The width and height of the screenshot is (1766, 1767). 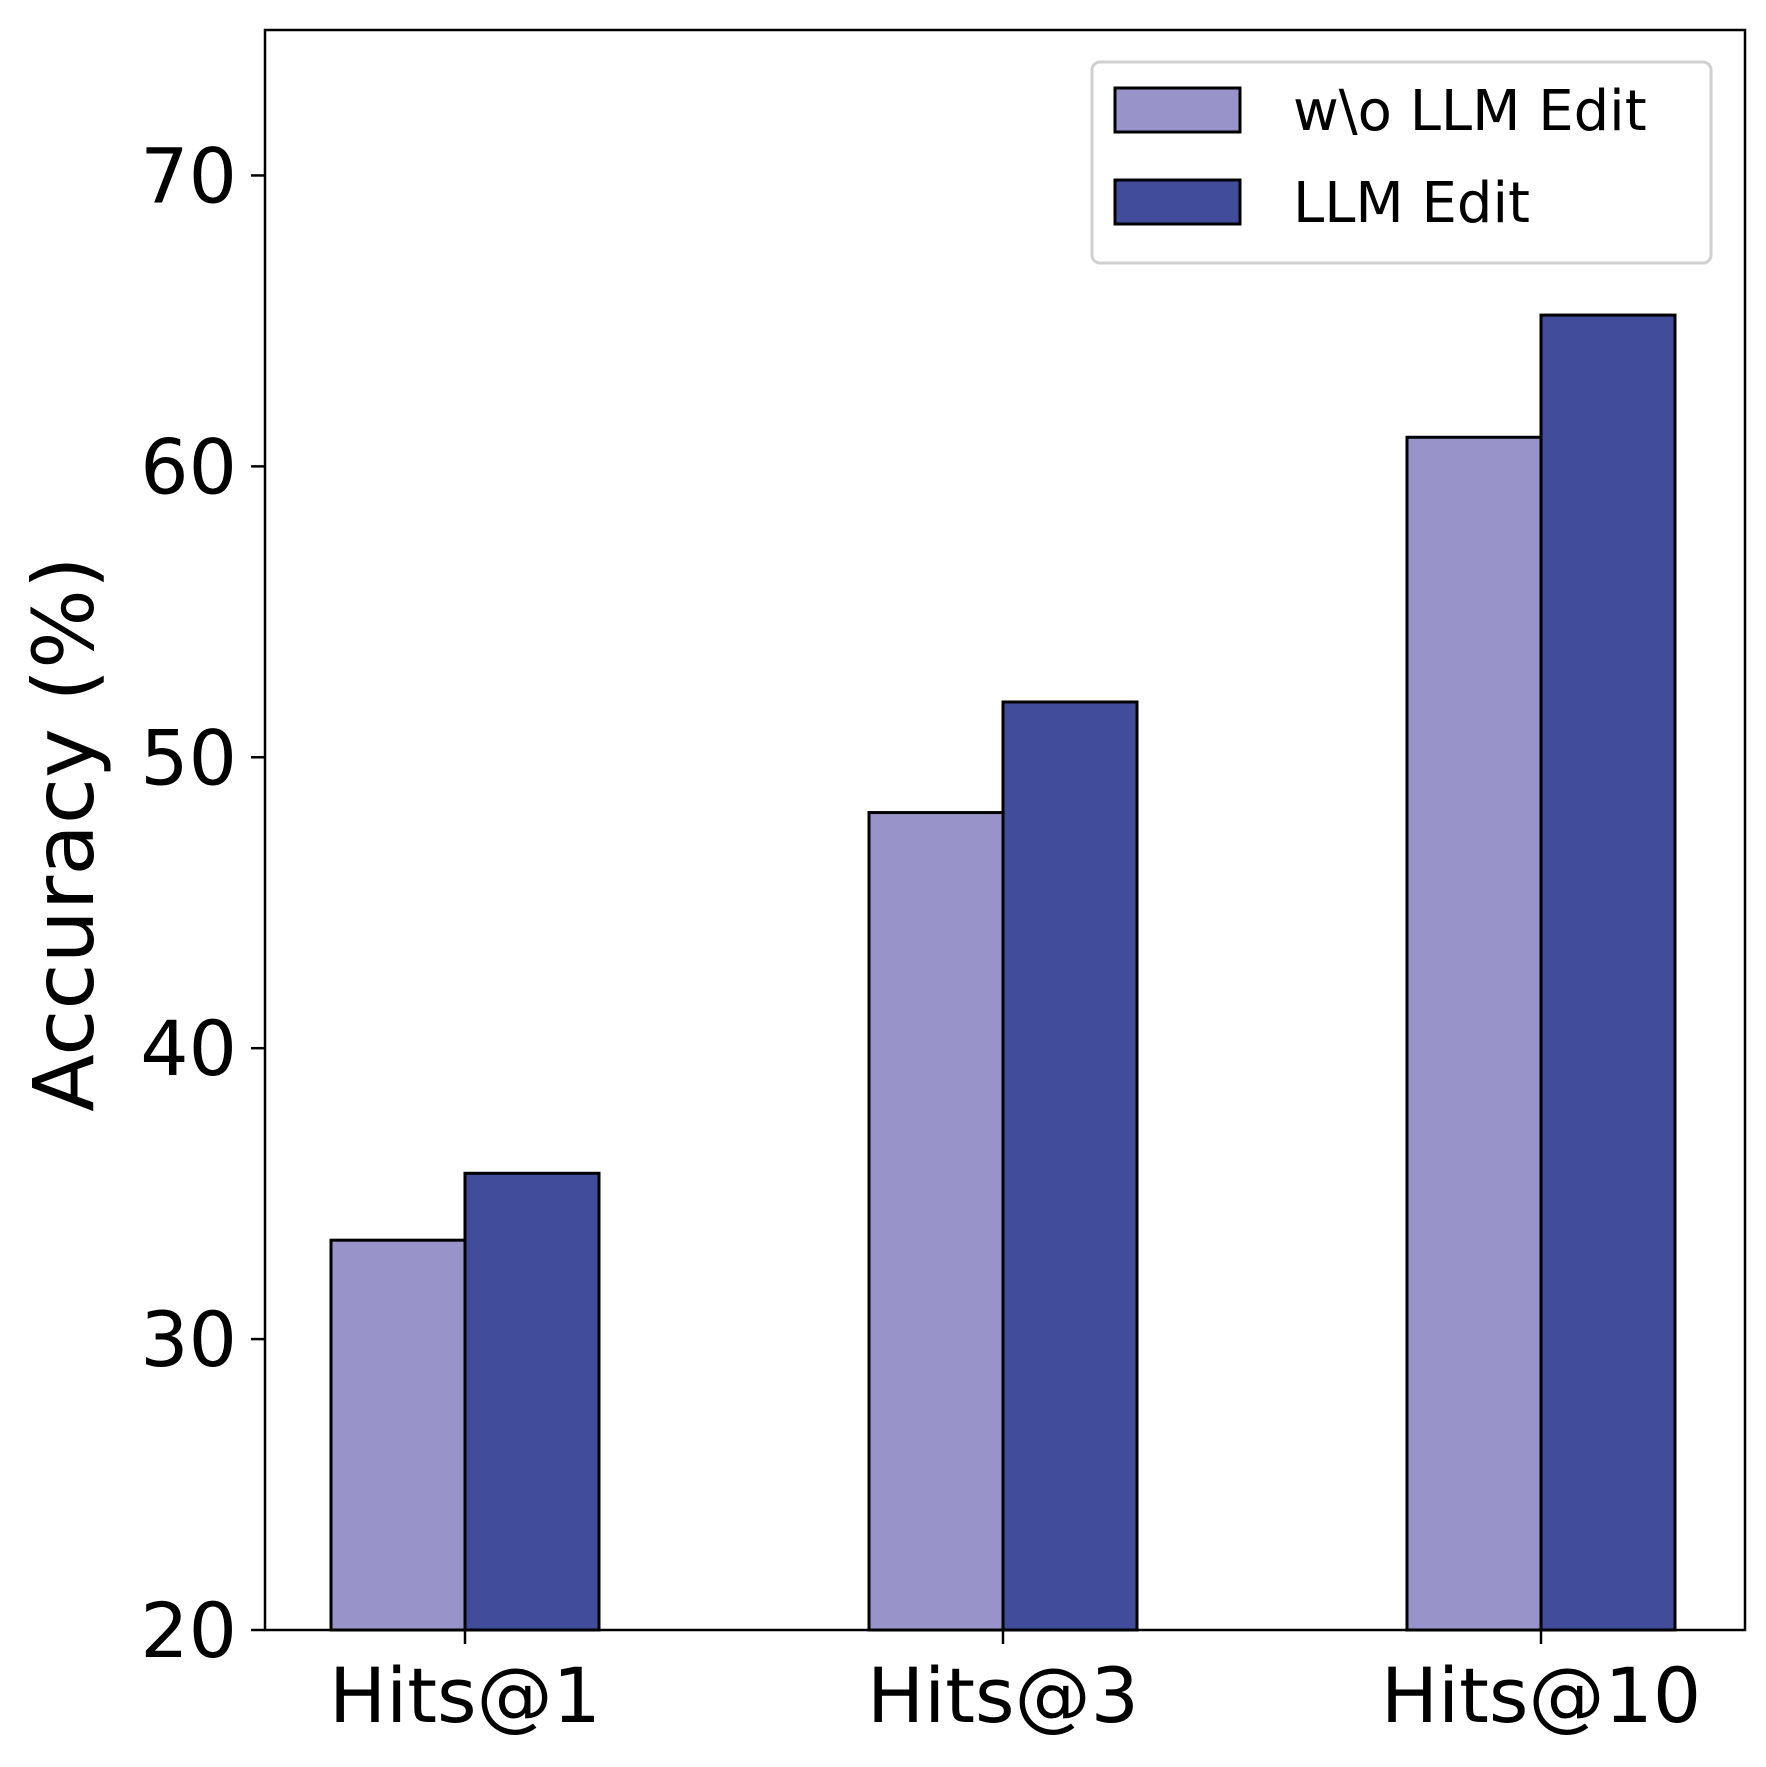 I want to click on y-axis-label: Accuracy (%), so click(x=64, y=834).